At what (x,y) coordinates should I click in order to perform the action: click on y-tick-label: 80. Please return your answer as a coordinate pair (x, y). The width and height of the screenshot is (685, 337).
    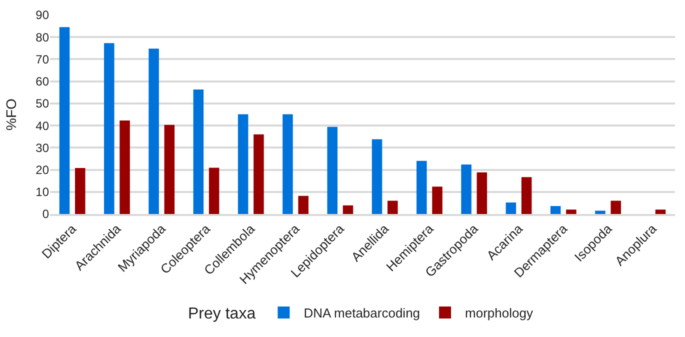
    Looking at the image, I should click on (43, 37).